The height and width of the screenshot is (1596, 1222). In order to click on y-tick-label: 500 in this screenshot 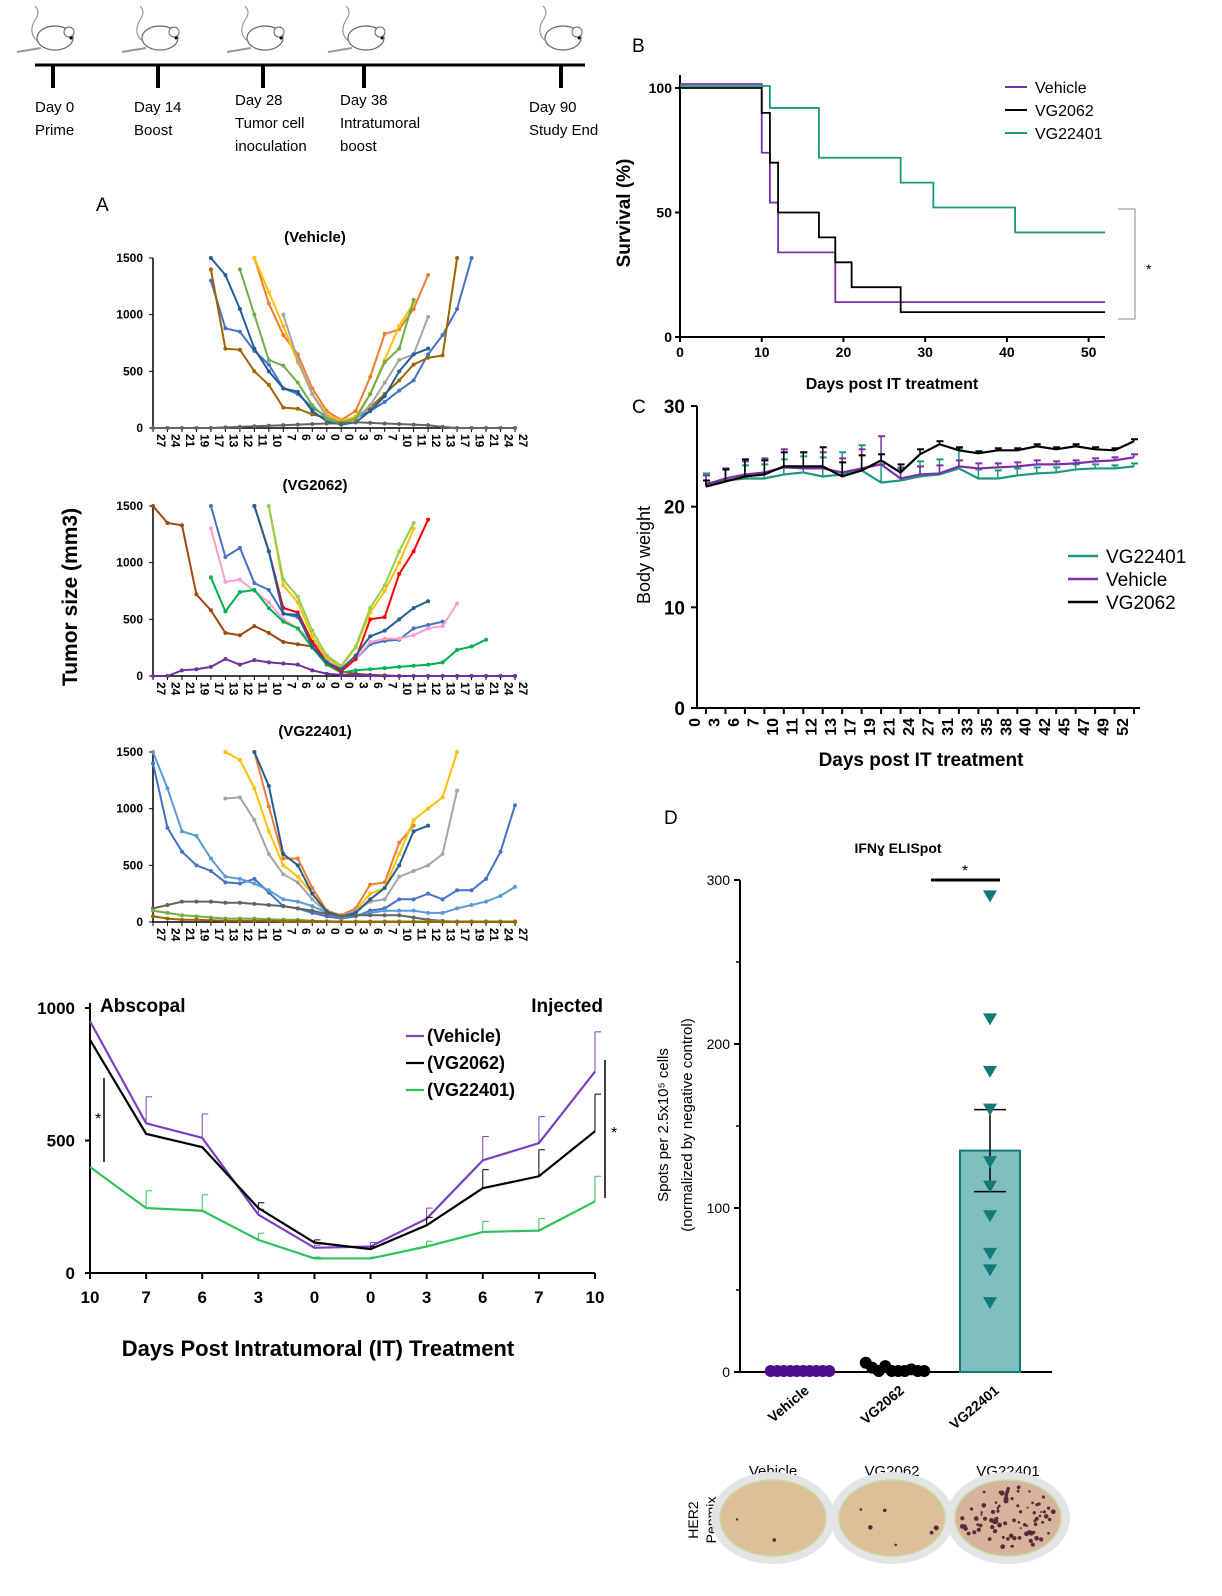, I will do `click(133, 619)`.